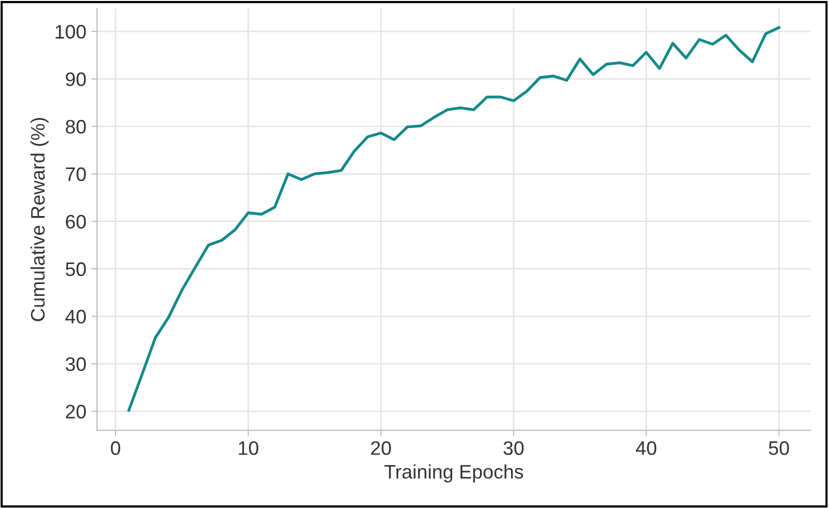 Image resolution: width=829 pixels, height=508 pixels. What do you see at coordinates (76, 269) in the screenshot?
I see `y-tick-label: 50` at bounding box center [76, 269].